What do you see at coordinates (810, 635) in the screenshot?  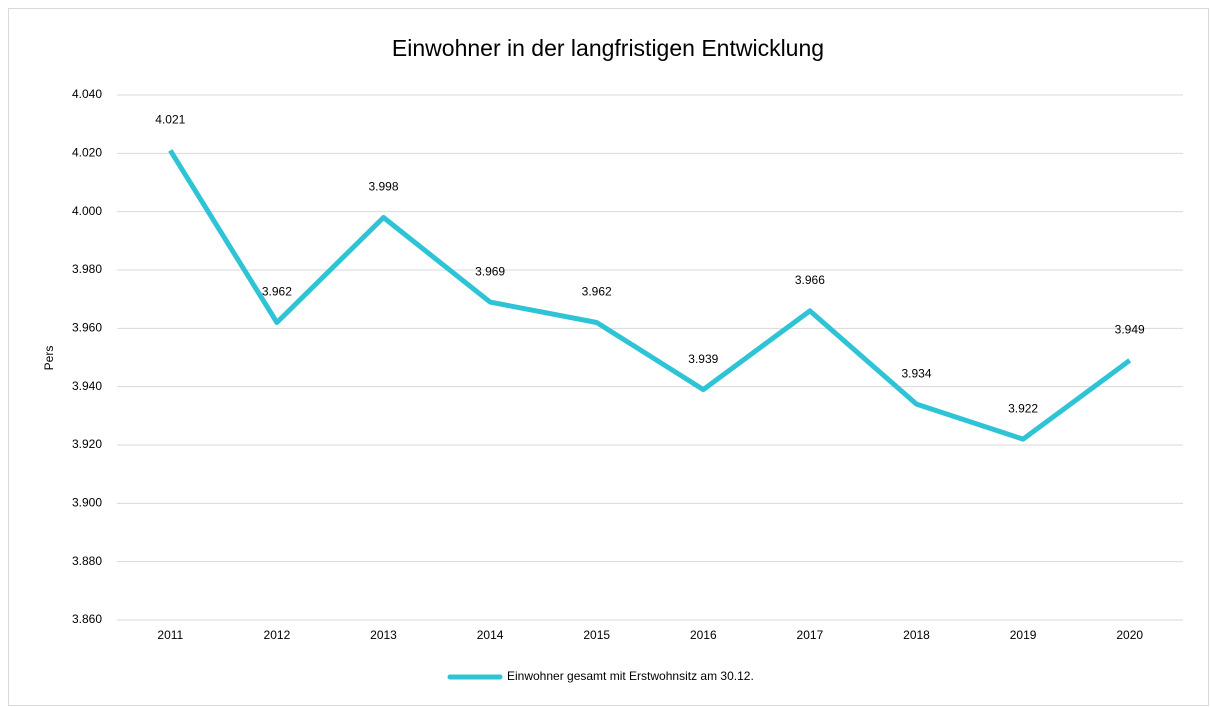 I see `x-tick-label: 2017` at bounding box center [810, 635].